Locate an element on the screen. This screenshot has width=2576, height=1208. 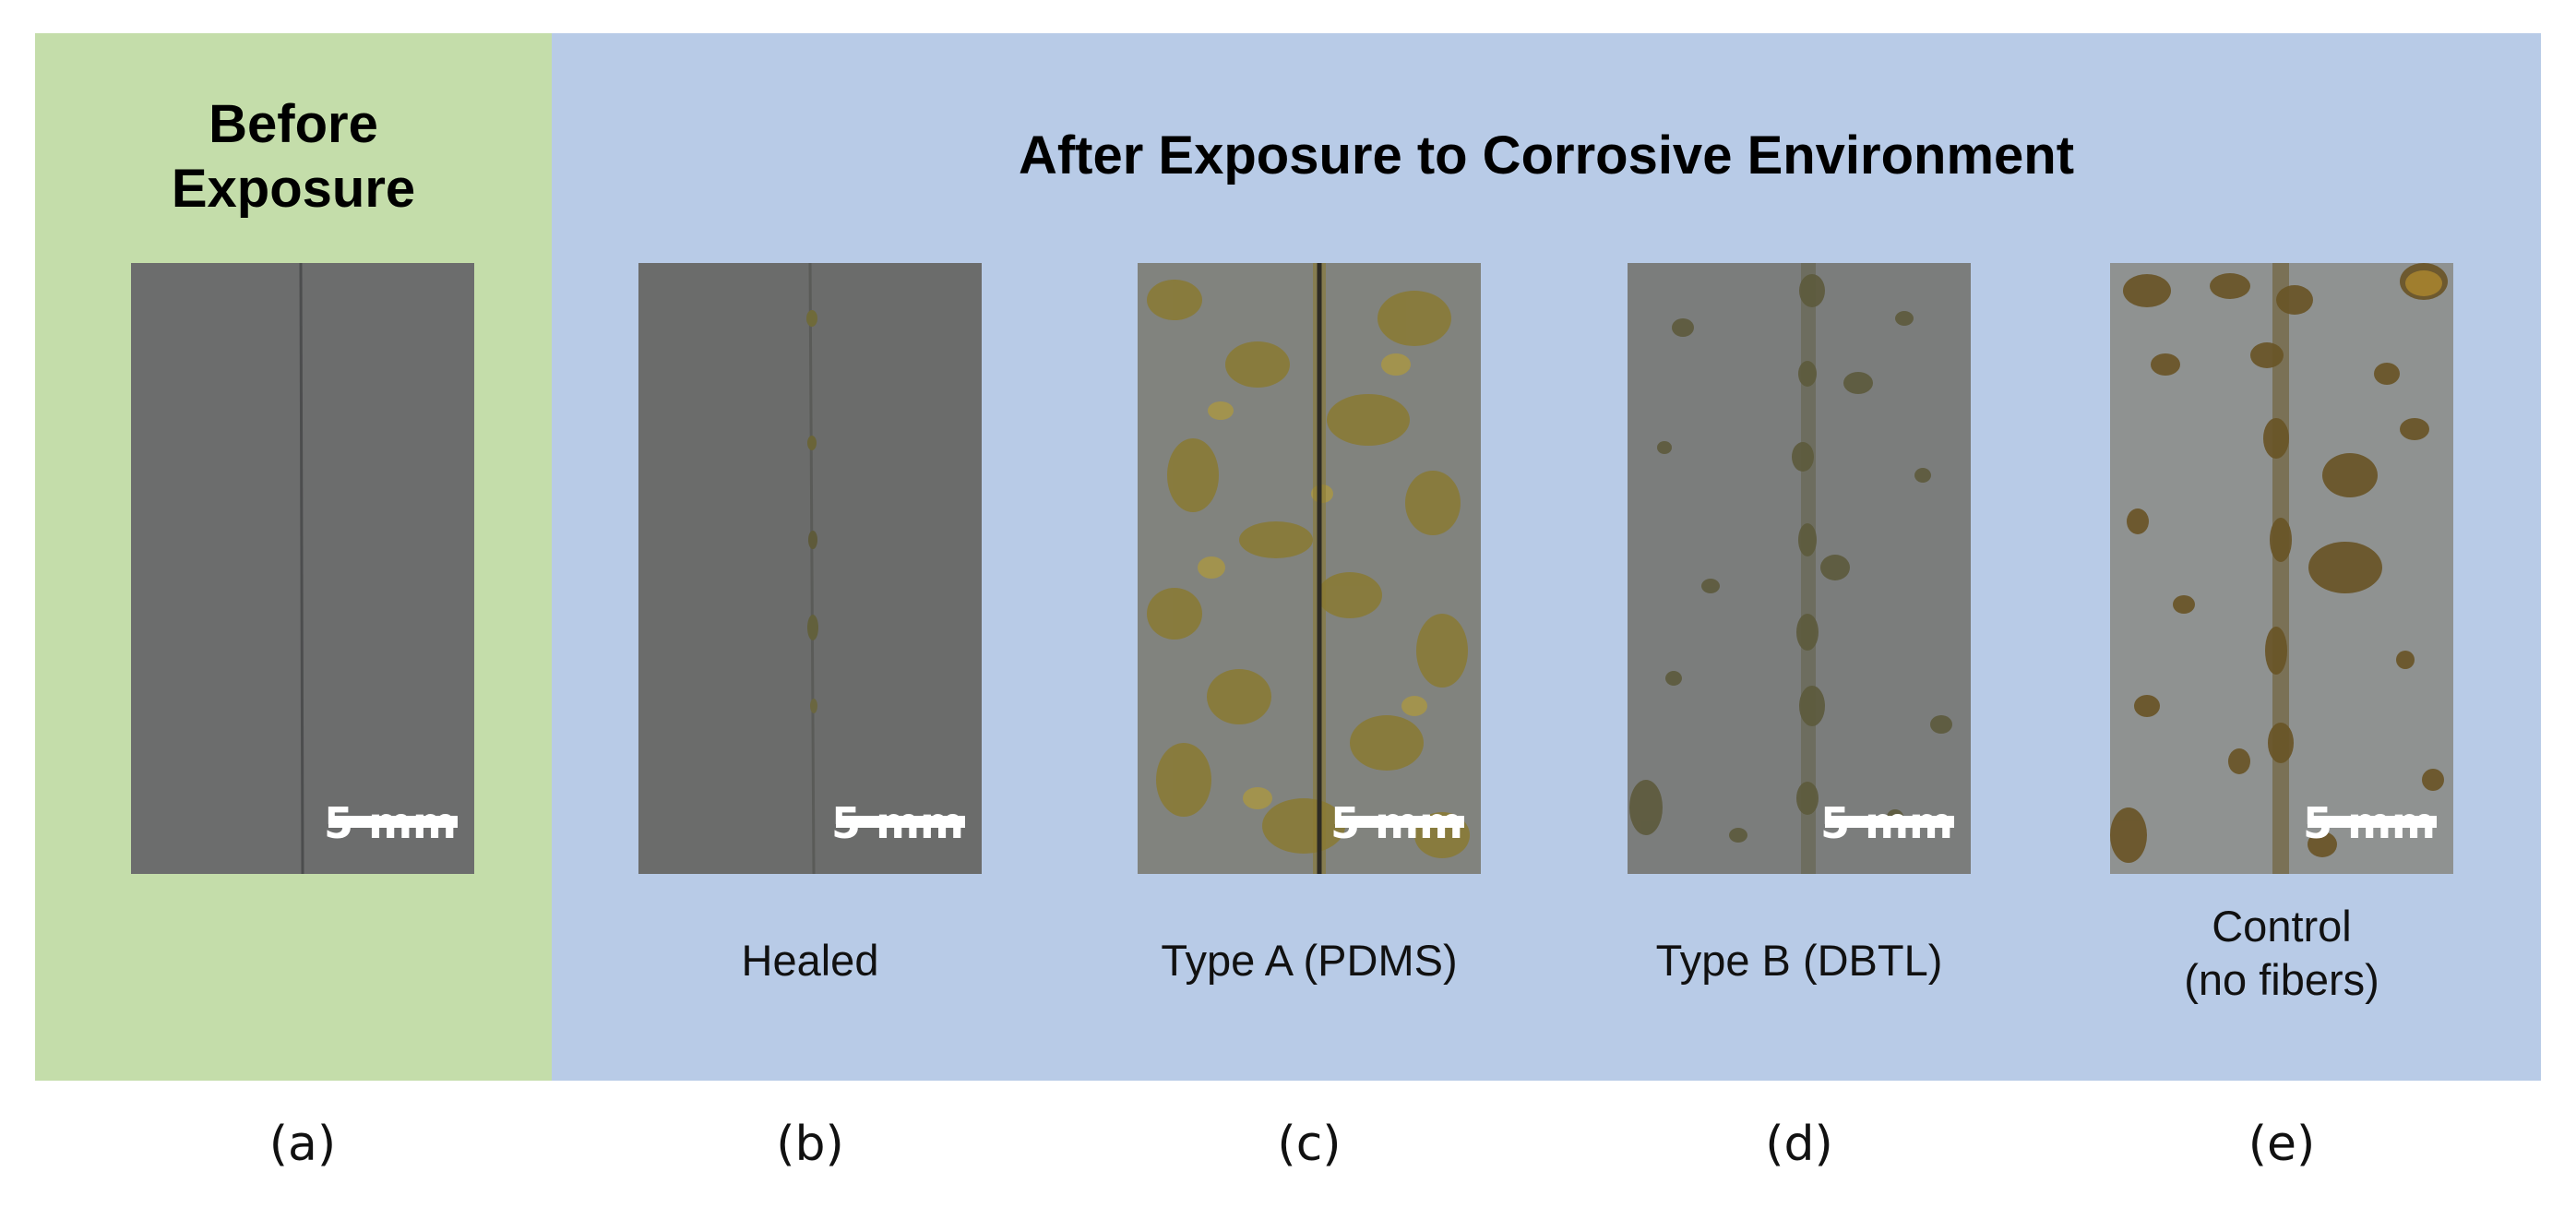
caption-d: Type B (DBTL) is located at coordinates (1799, 961).